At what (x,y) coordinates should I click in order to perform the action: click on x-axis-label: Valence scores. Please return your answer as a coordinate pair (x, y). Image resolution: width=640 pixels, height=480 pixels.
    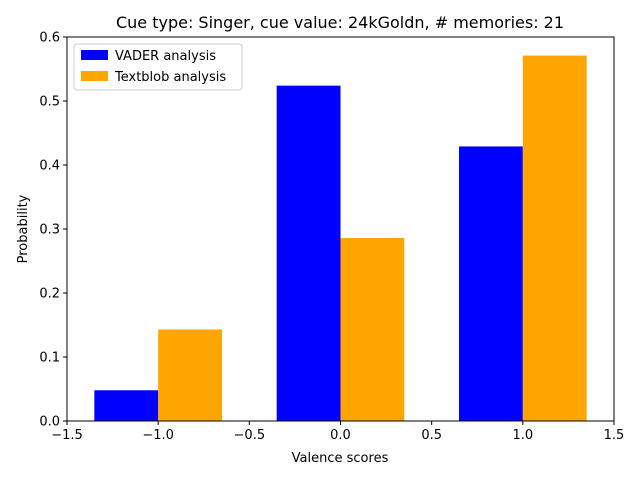
    Looking at the image, I should click on (340, 458).